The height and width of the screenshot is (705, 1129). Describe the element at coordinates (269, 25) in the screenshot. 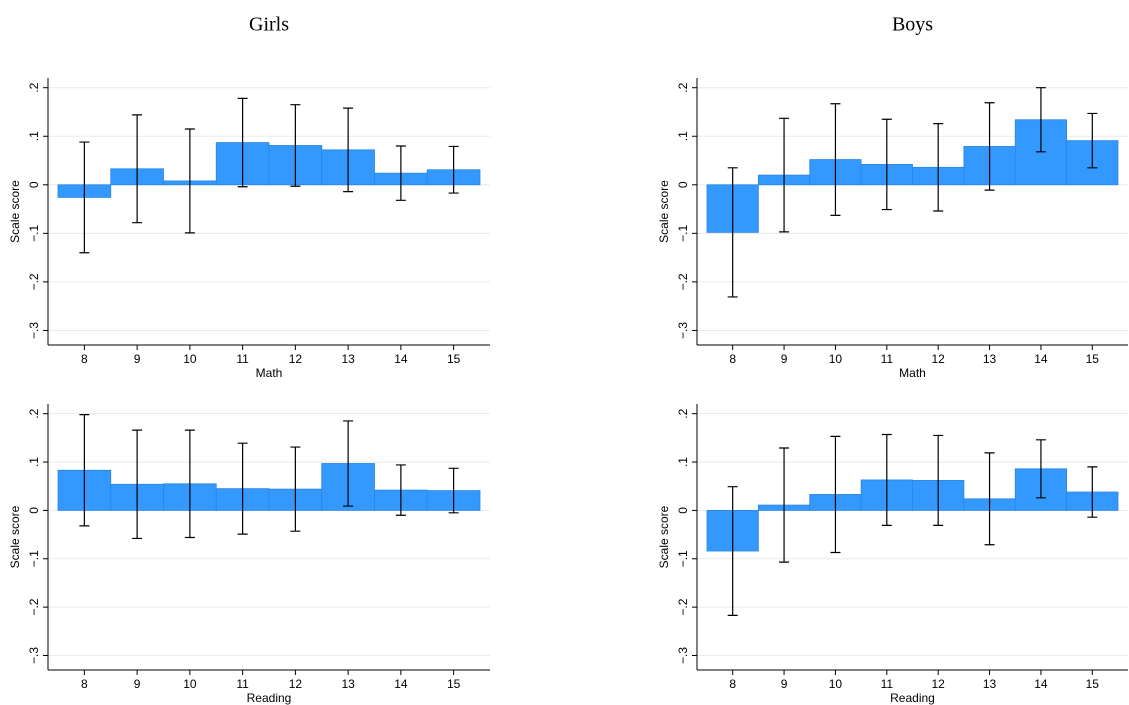

I see `panel-title: Girls` at that location.